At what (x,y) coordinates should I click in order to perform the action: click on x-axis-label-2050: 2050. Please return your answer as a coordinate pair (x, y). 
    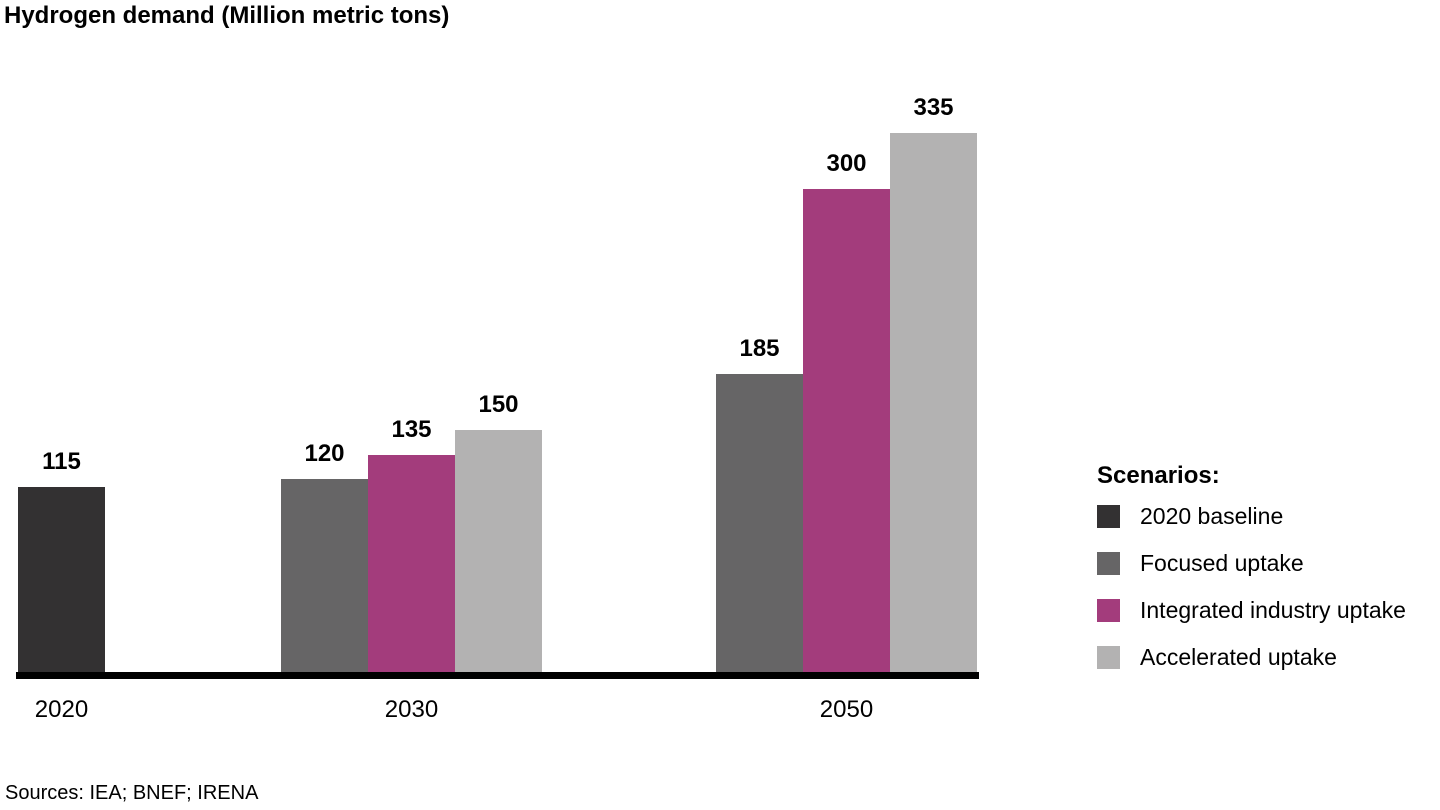
    Looking at the image, I should click on (846, 709).